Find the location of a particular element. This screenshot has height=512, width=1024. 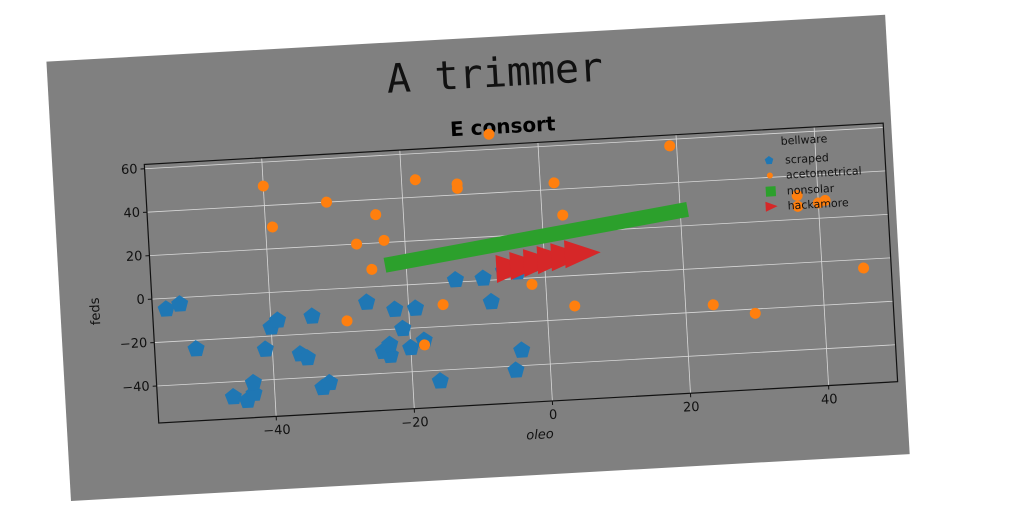

y-tick-label: 0 is located at coordinates (140, 300).